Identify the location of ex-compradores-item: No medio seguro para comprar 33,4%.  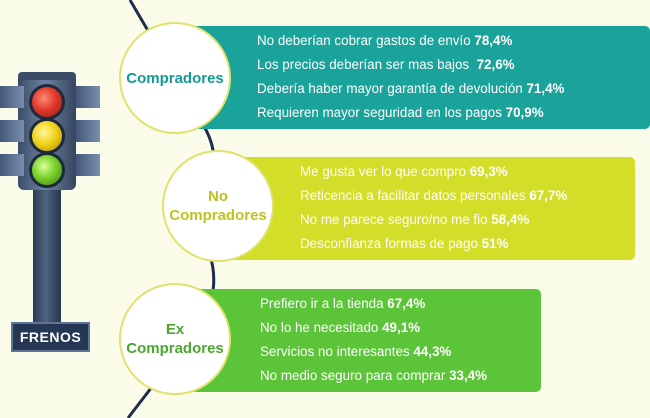
(374, 375).